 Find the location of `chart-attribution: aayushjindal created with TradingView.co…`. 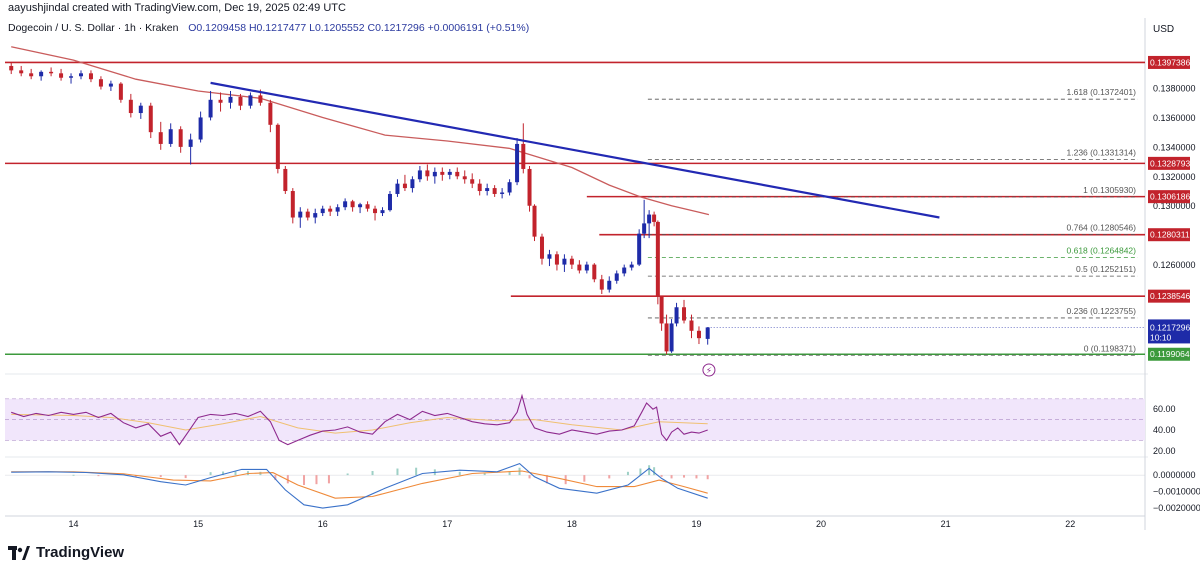

chart-attribution: aayushjindal created with TradingView.co… is located at coordinates (177, 8).